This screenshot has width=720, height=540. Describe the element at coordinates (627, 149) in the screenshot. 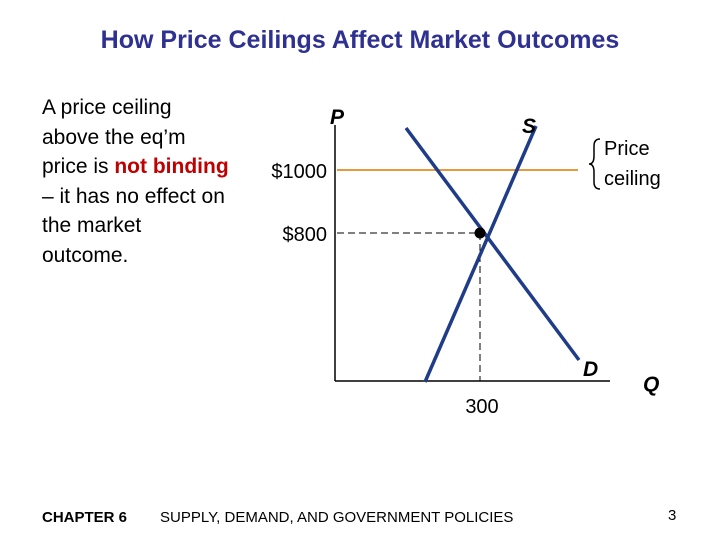

I see `price-ceiling-label-line1: Price` at that location.